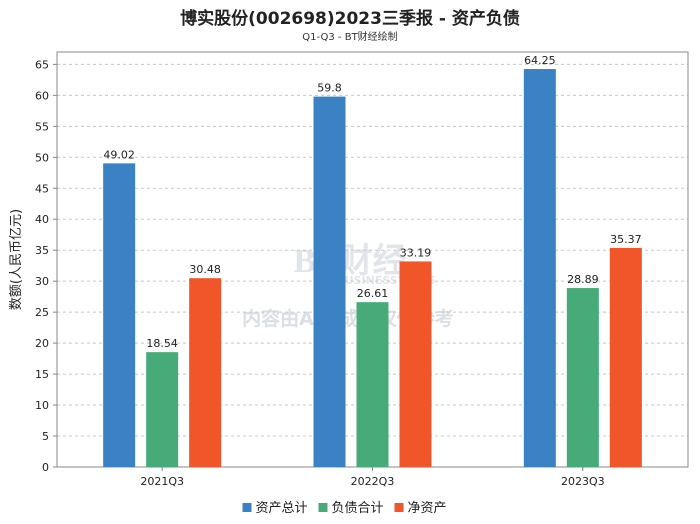 The image size is (700, 524). What do you see at coordinates (350, 19) in the screenshot?
I see `chart-title: 博实股份(002698)2023三季报 - 资产负债` at bounding box center [350, 19].